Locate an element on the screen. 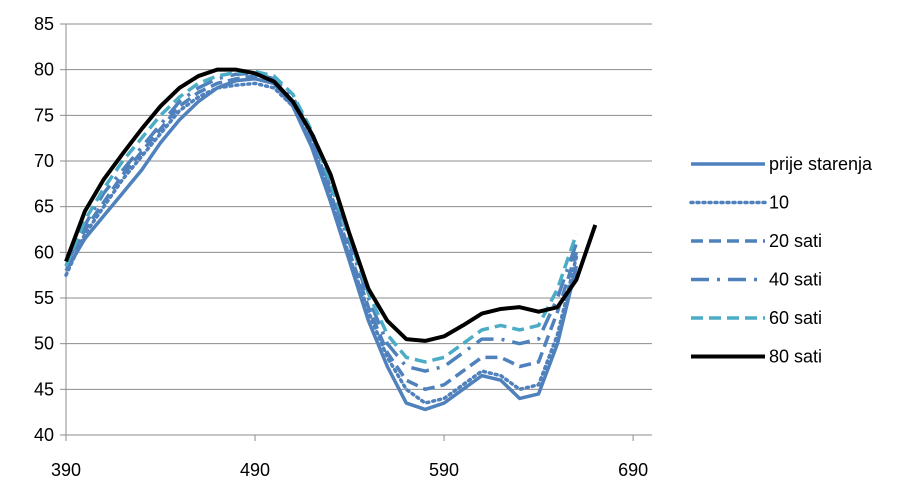 This screenshot has width=914, height=488. y-tick-label: 85 is located at coordinates (44, 24).